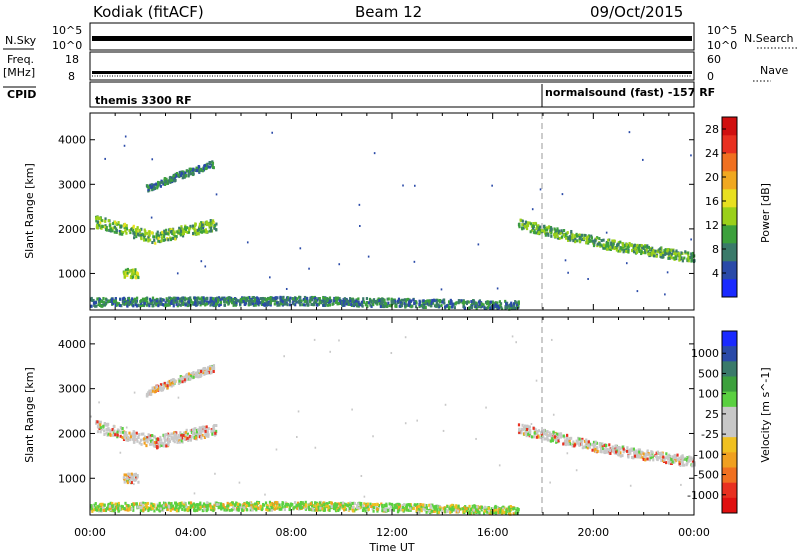  Describe the element at coordinates (712, 201) in the screenshot. I see `power-colorbar-tick-label: 16` at that location.